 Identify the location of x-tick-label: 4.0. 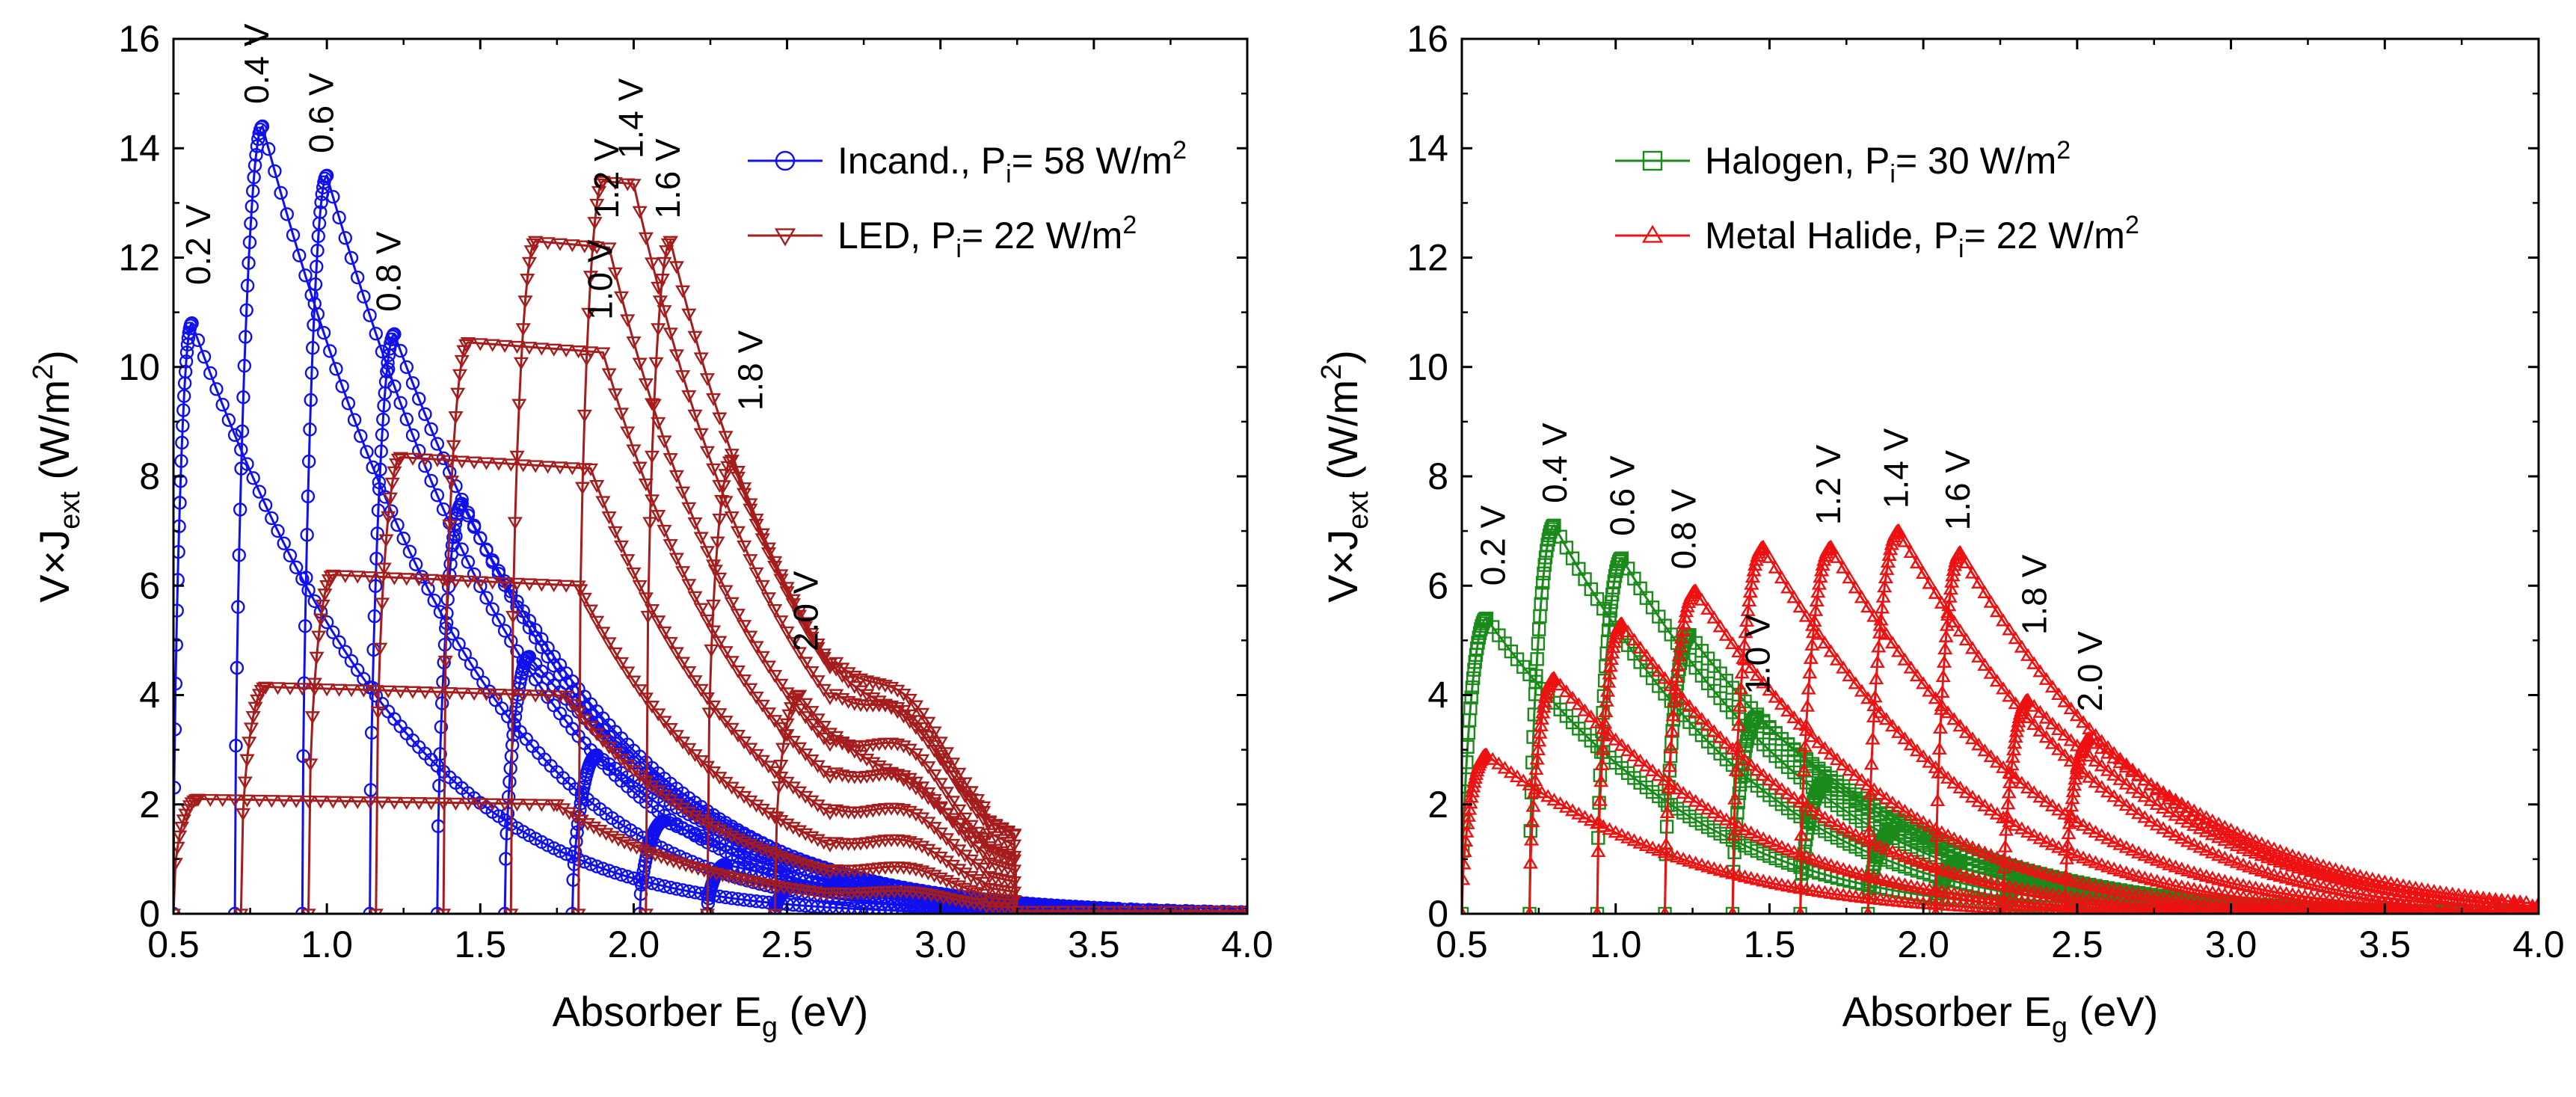
(1247, 944).